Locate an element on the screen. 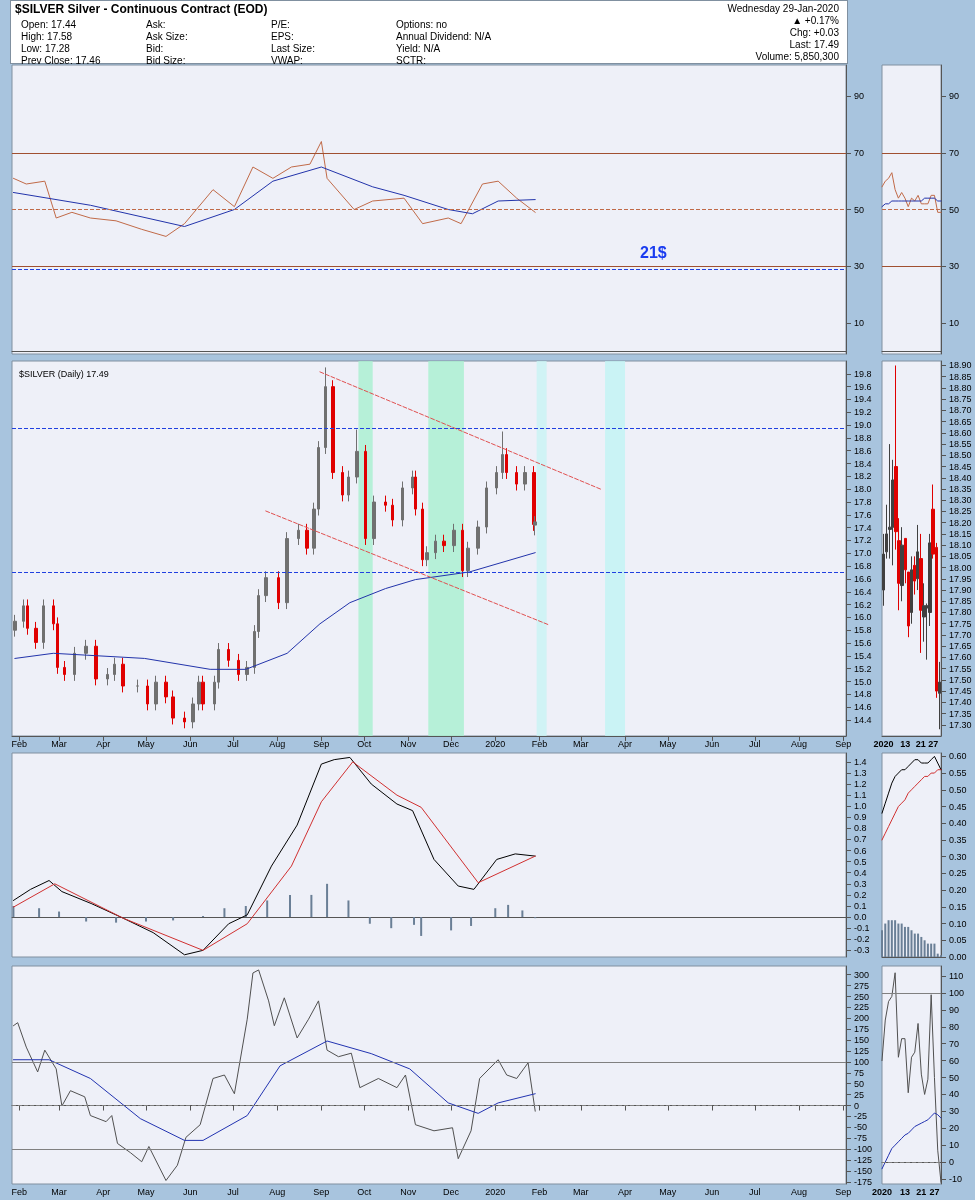 This screenshot has width=975, height=1200. y-tick-label: 15.4 is located at coordinates (863, 655).